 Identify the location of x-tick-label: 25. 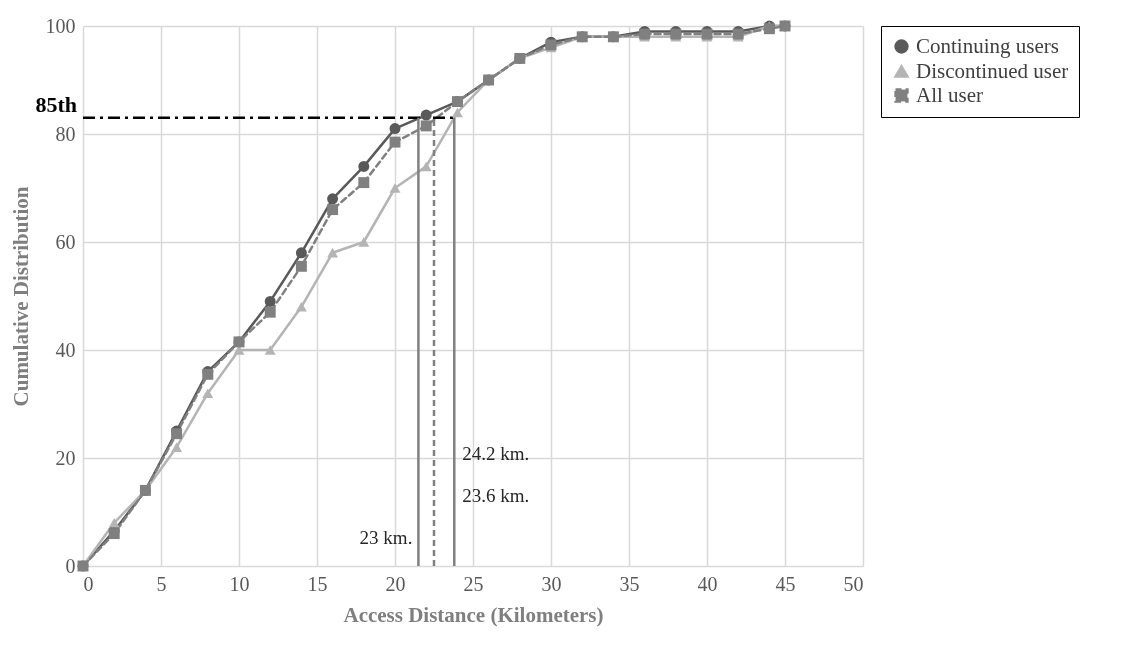
(473, 583).